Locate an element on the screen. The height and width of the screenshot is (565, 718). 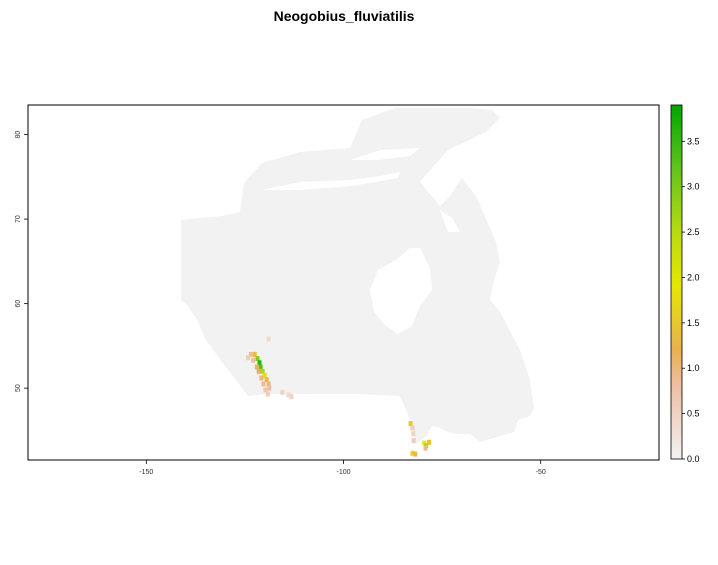
legend-tick-label: 1.0 is located at coordinates (693, 368).